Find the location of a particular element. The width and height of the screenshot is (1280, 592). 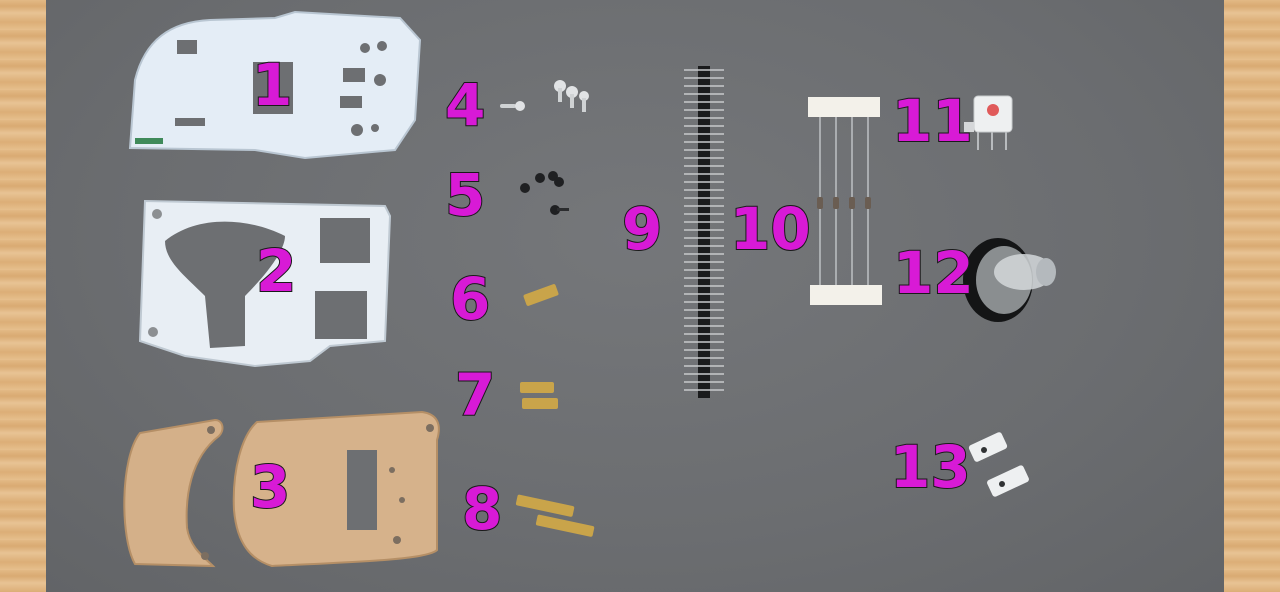

part-label-12: 12 is located at coordinates (933, 273).